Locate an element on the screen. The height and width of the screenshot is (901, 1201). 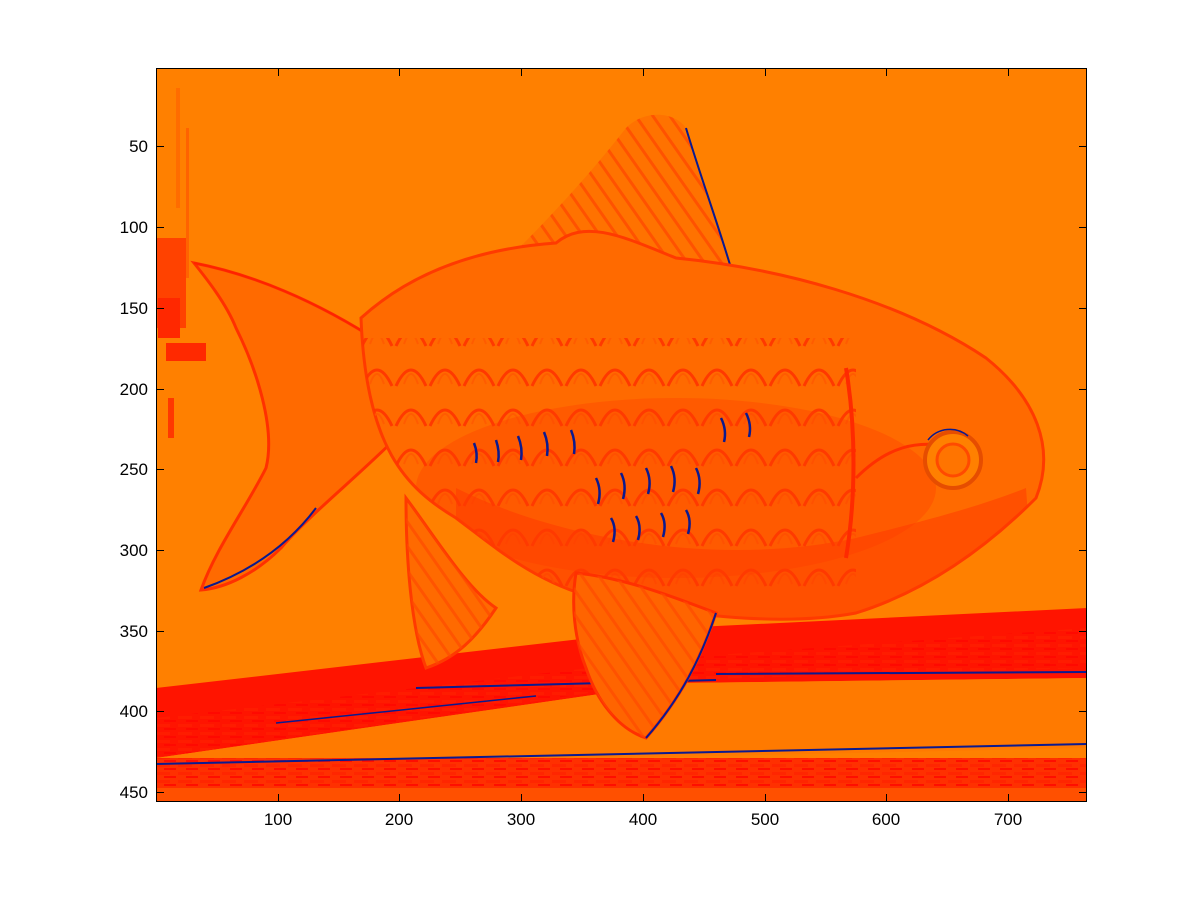
y-tick-label: 350 is located at coordinates (133, 631).